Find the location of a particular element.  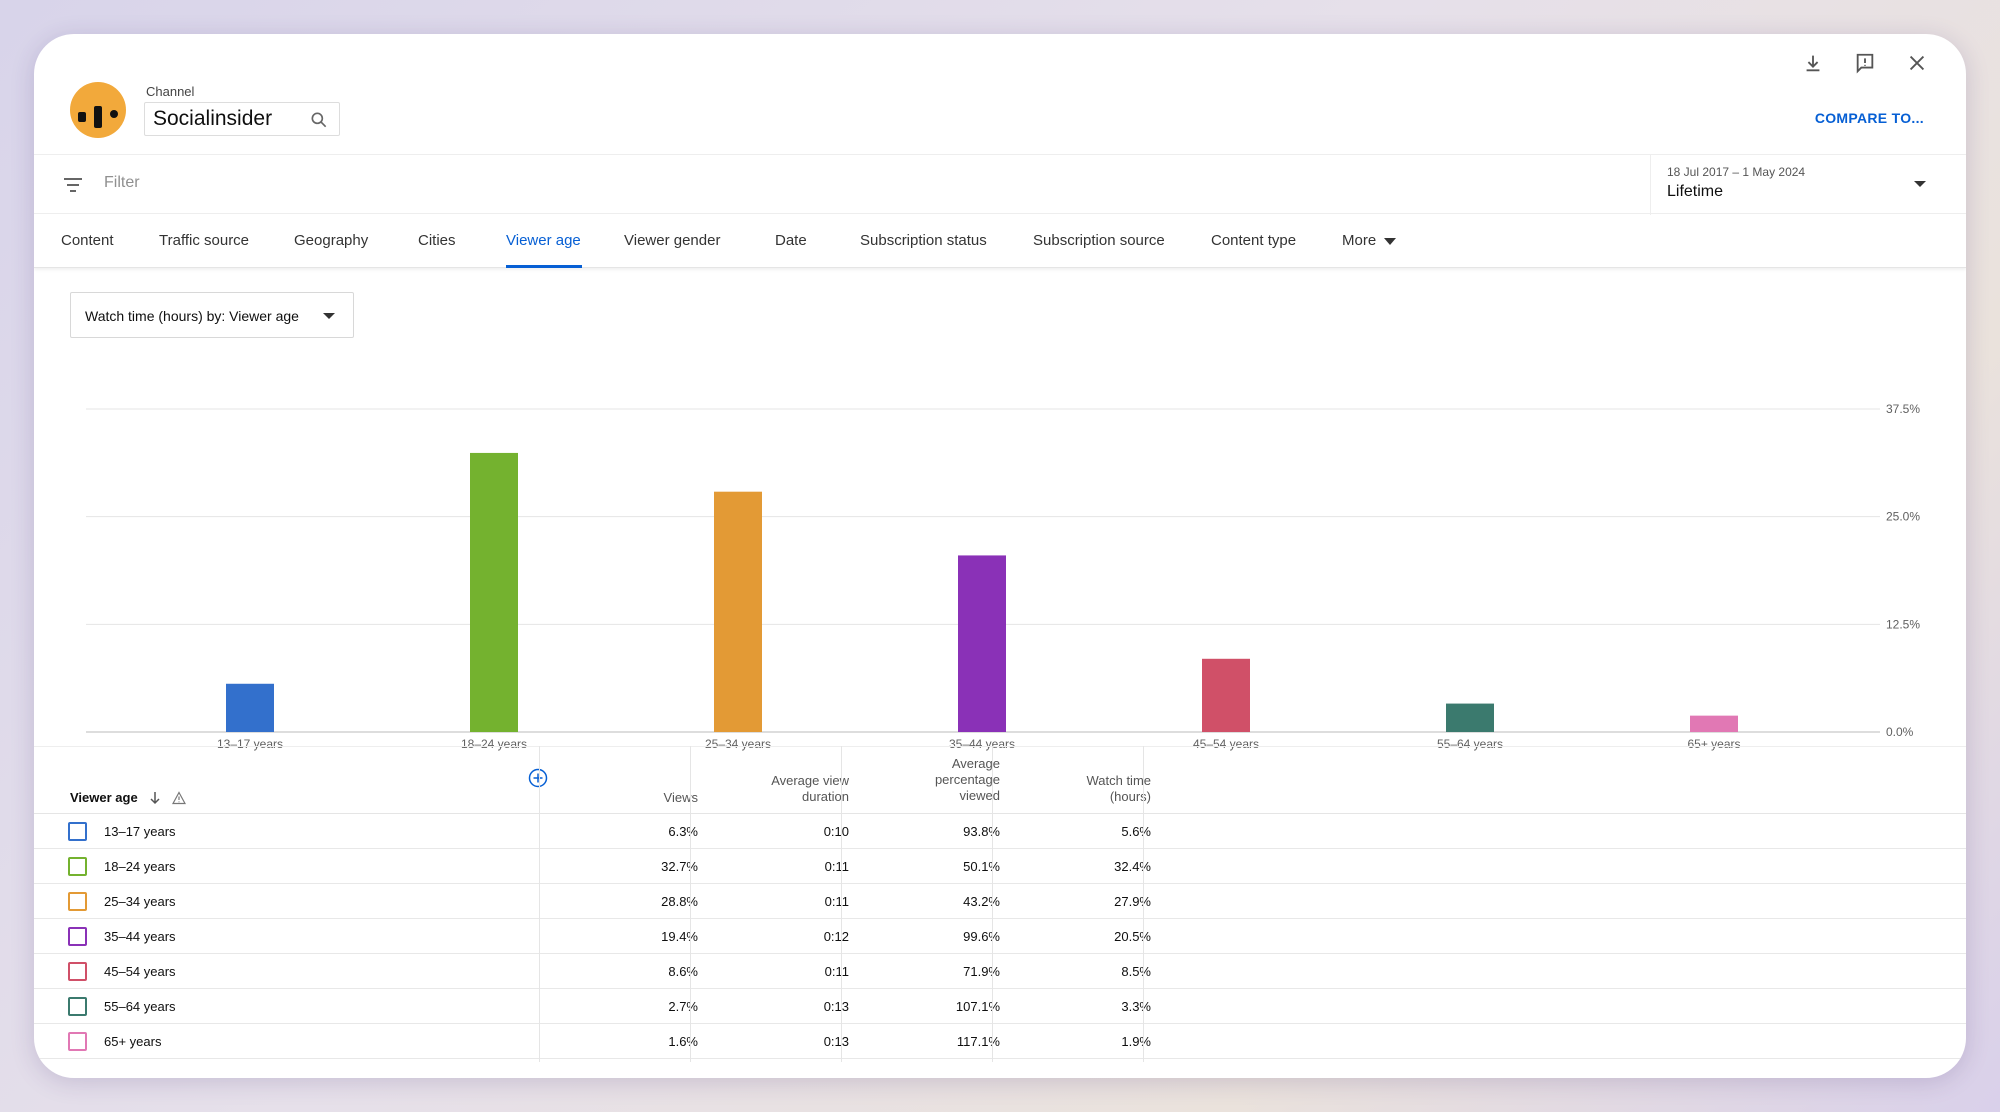

metric-dropdown-label: Watch time (hours) by: Viewer age is located at coordinates (192, 316).